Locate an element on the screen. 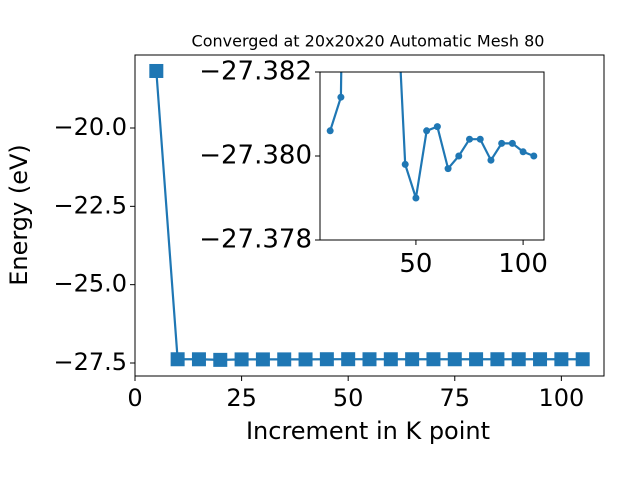  y-tick-label: −25.0 is located at coordinates (90, 284).